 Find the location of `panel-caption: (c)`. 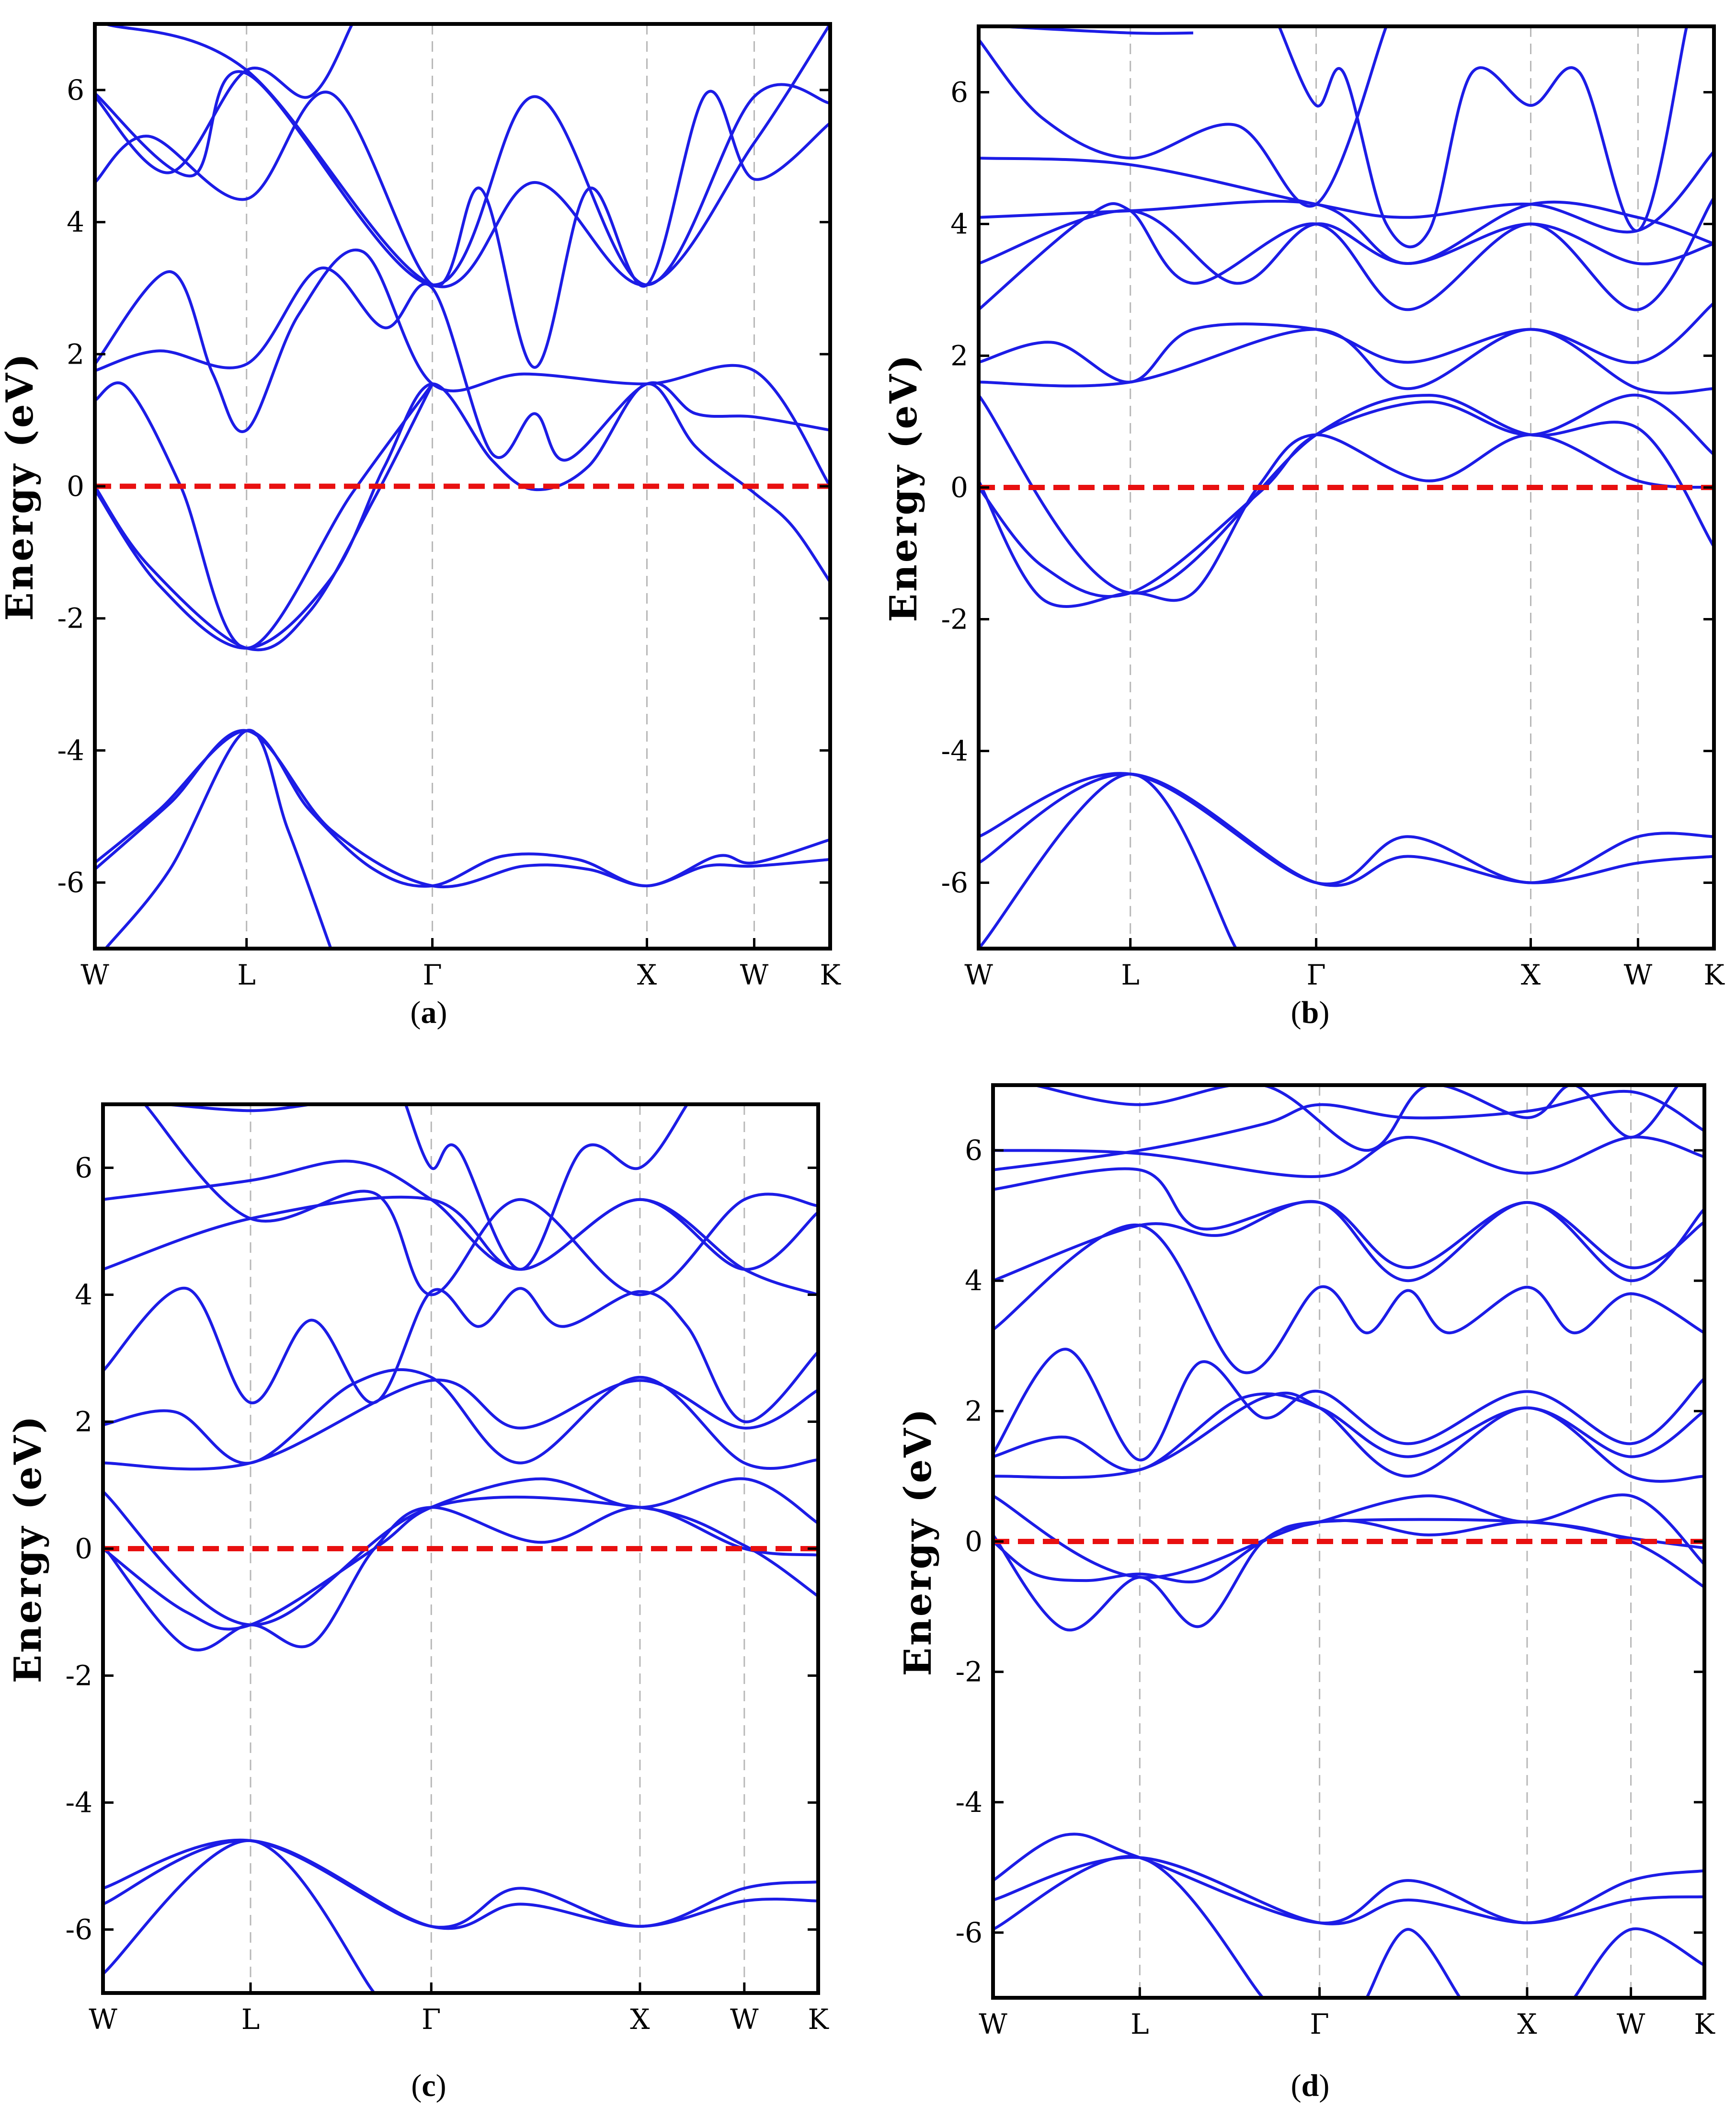

panel-caption: (c) is located at coordinates (429, 2085).